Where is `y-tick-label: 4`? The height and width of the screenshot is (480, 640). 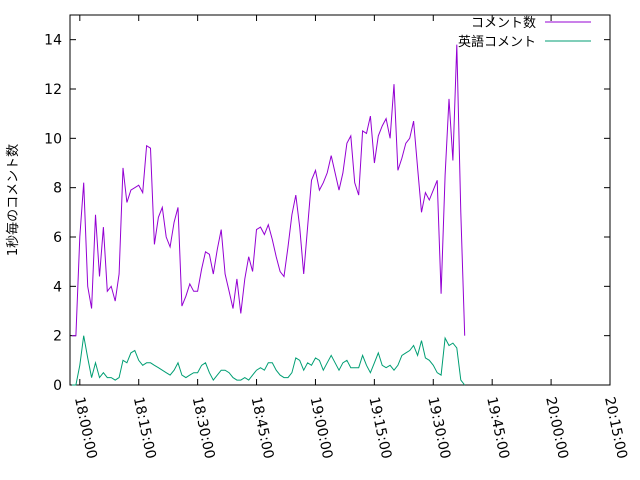
y-tick-label: 4 is located at coordinates (57, 287).